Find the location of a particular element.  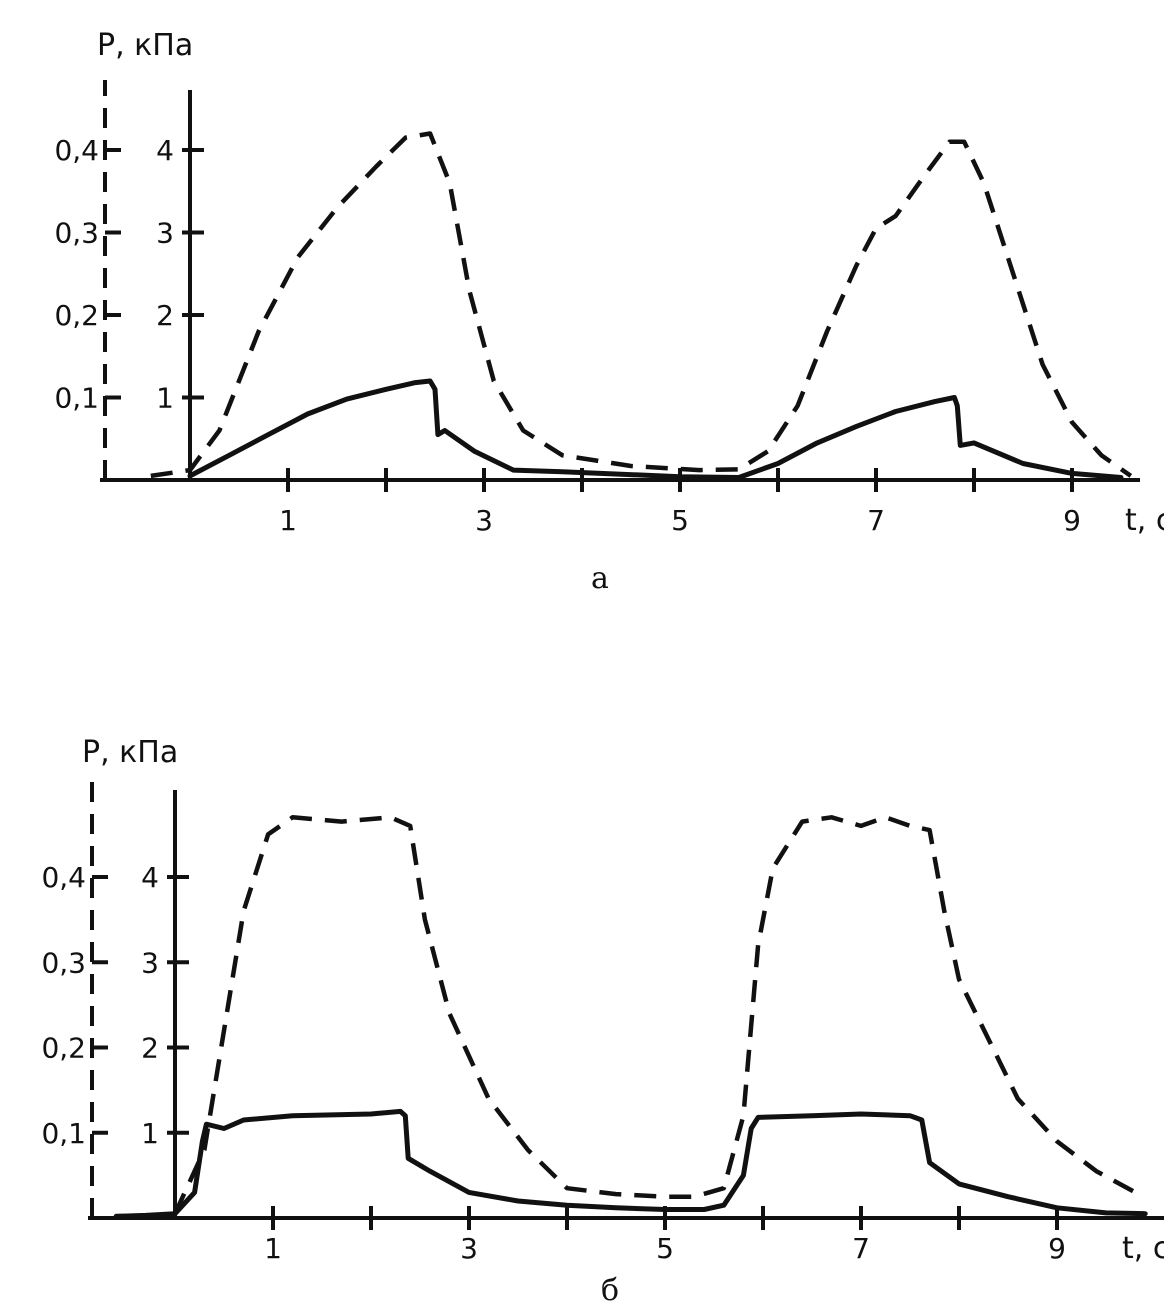

panel-label: б is located at coordinates (610, 1290).